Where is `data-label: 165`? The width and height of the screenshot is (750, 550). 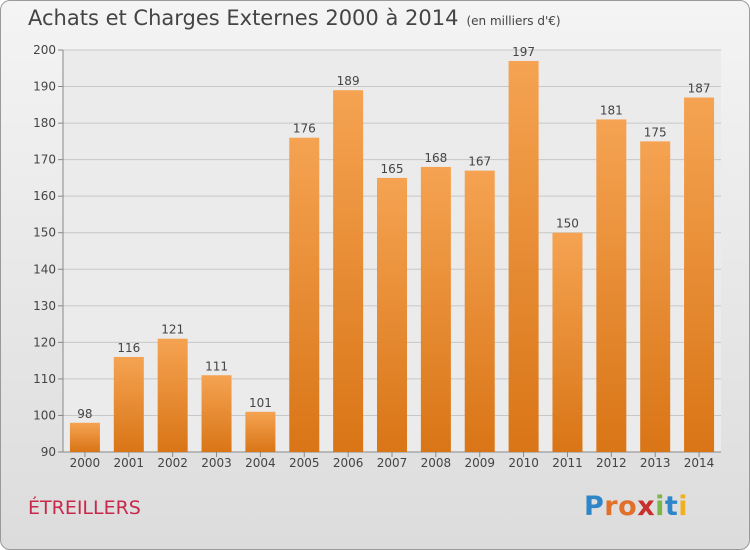
data-label: 165 is located at coordinates (392, 169).